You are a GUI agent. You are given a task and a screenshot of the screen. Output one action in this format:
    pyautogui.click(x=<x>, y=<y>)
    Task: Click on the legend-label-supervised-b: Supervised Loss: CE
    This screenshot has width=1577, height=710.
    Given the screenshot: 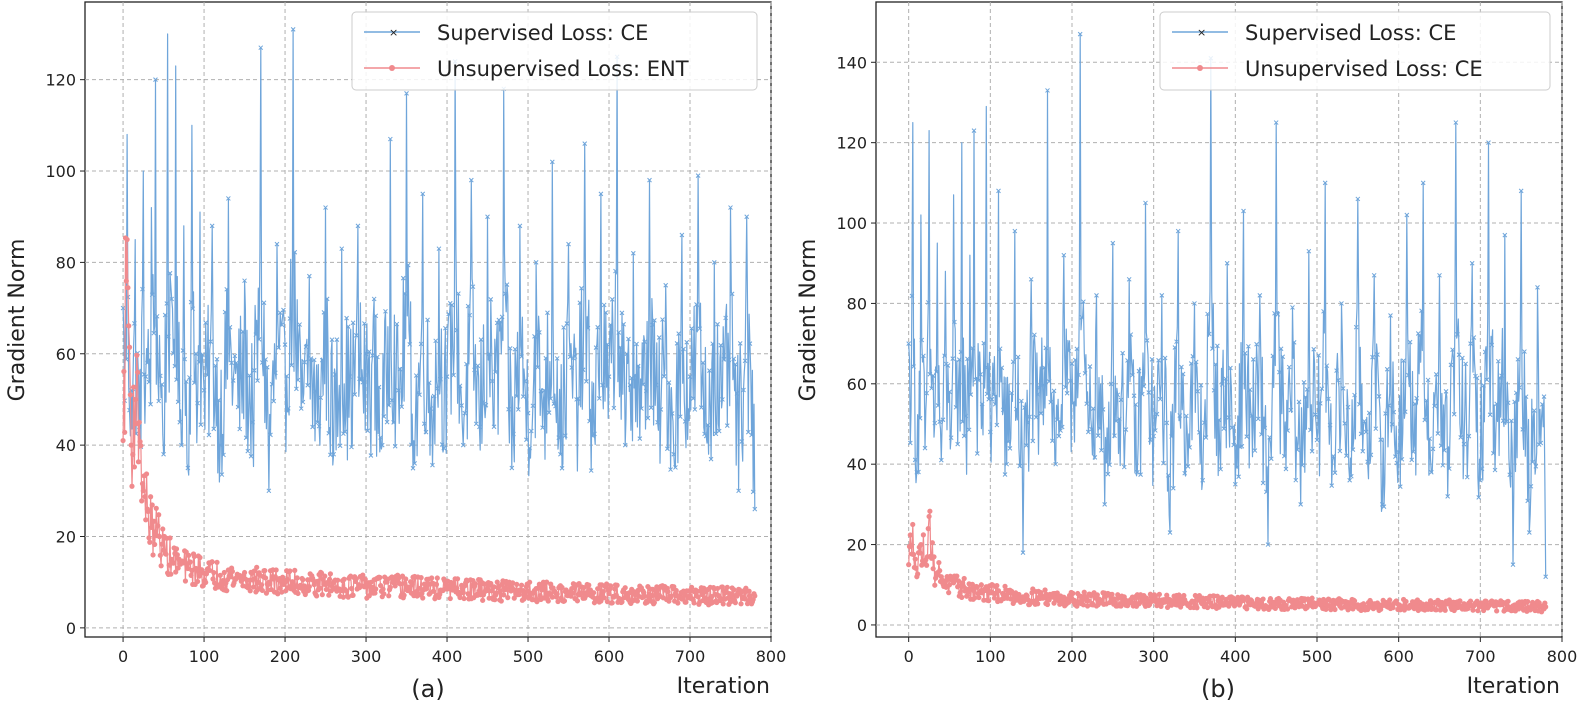 What is the action you would take?
    pyautogui.click(x=1350, y=33)
    